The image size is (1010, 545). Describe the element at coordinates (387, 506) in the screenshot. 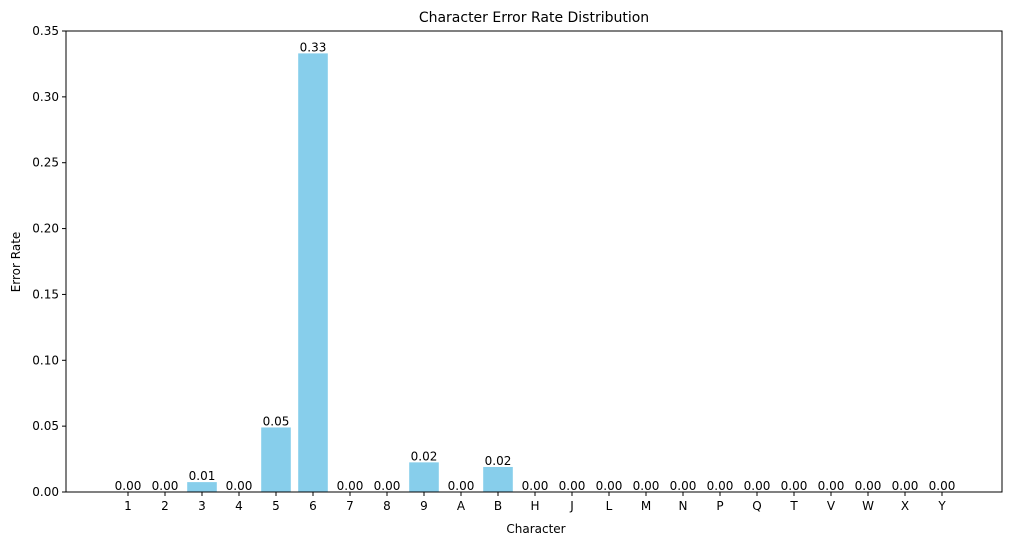

I see `x-tick-label: 8` at that location.